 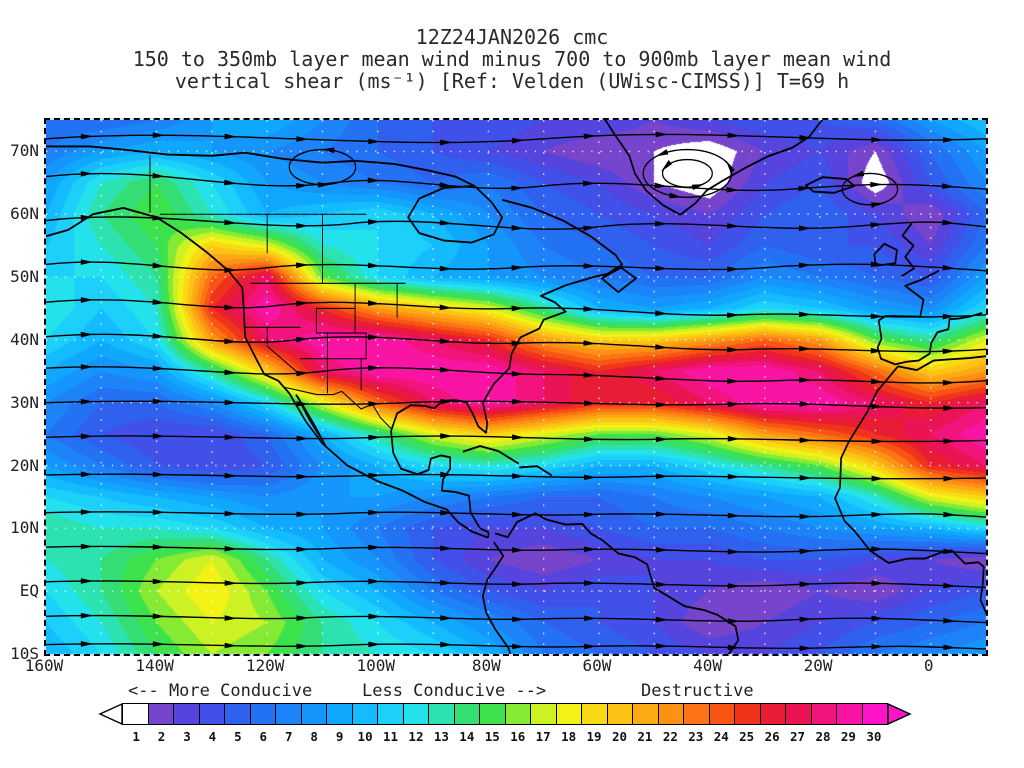 I want to click on colorbar-number: 26, so click(x=772, y=736).